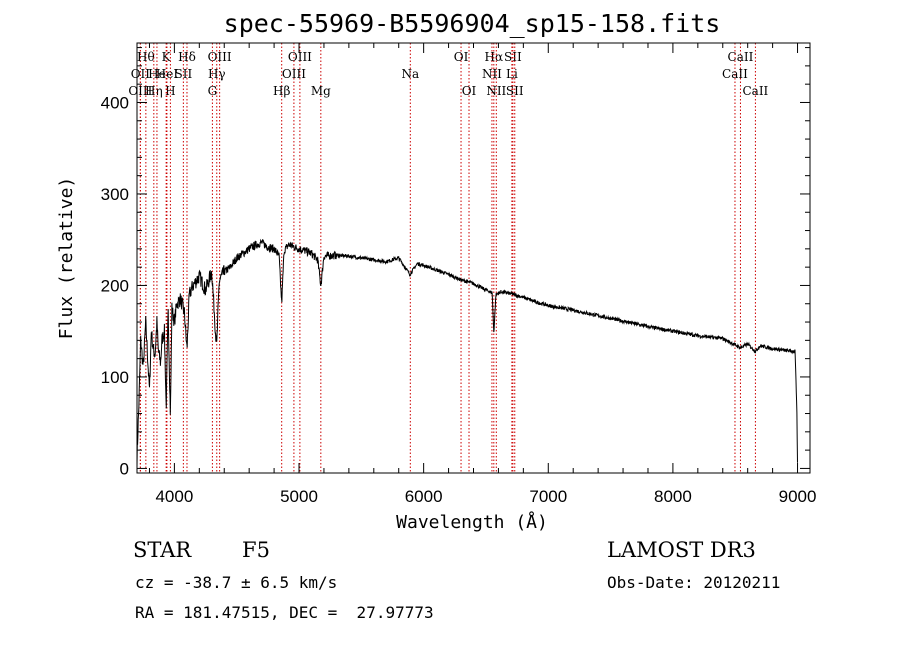 The image size is (900, 649). Describe the element at coordinates (115, 102) in the screenshot. I see `y-tick-label: 400` at that location.